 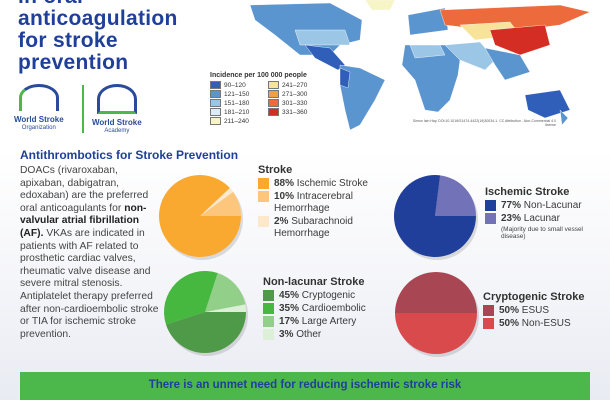 I want to click on legend-label: 301–330, so click(x=295, y=103).